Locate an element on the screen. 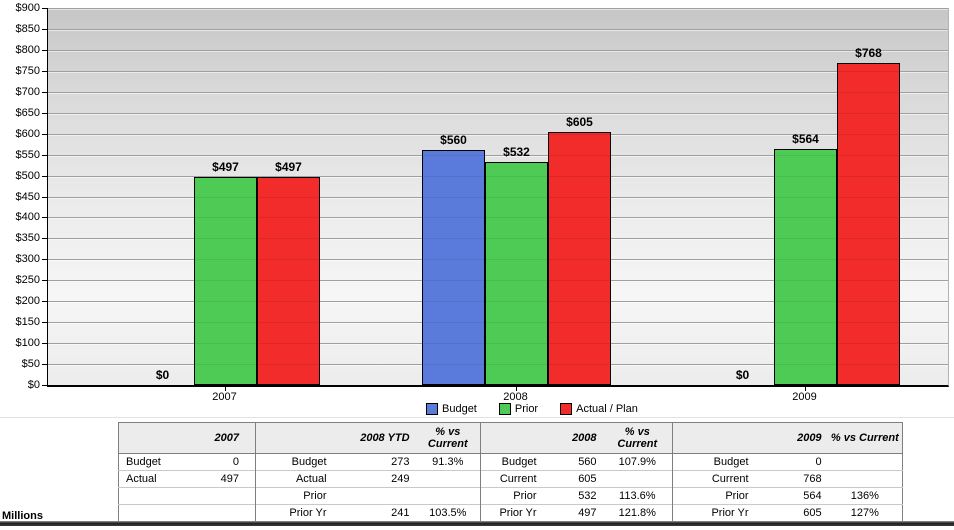 Image resolution: width=954 pixels, height=530 pixels. y-axis-tick-label: $850 is located at coordinates (27, 28).